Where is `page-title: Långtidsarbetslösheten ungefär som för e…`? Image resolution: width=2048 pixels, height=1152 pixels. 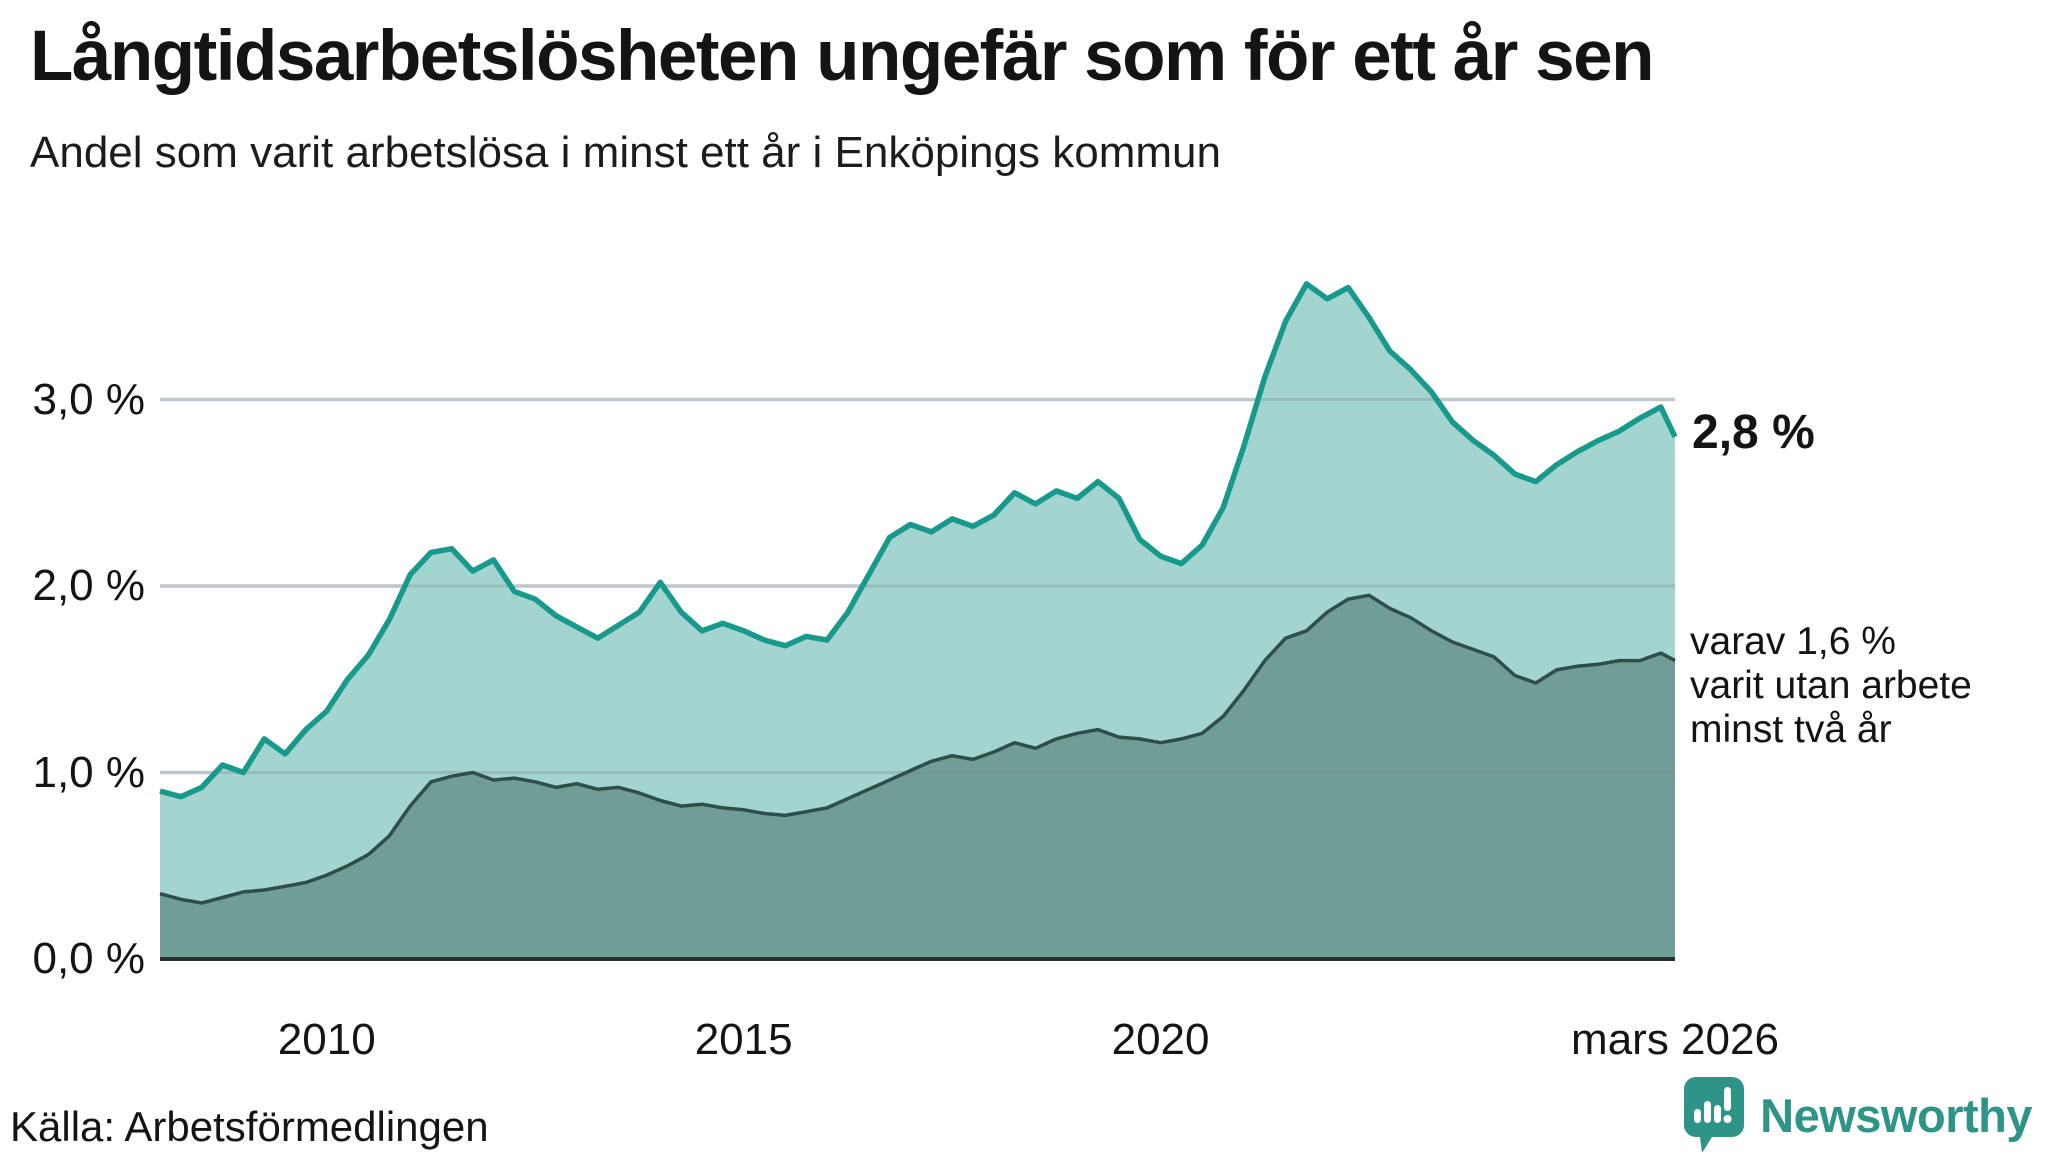
page-title: Långtidsarbetslösheten ungefär som för e… is located at coordinates (842, 56).